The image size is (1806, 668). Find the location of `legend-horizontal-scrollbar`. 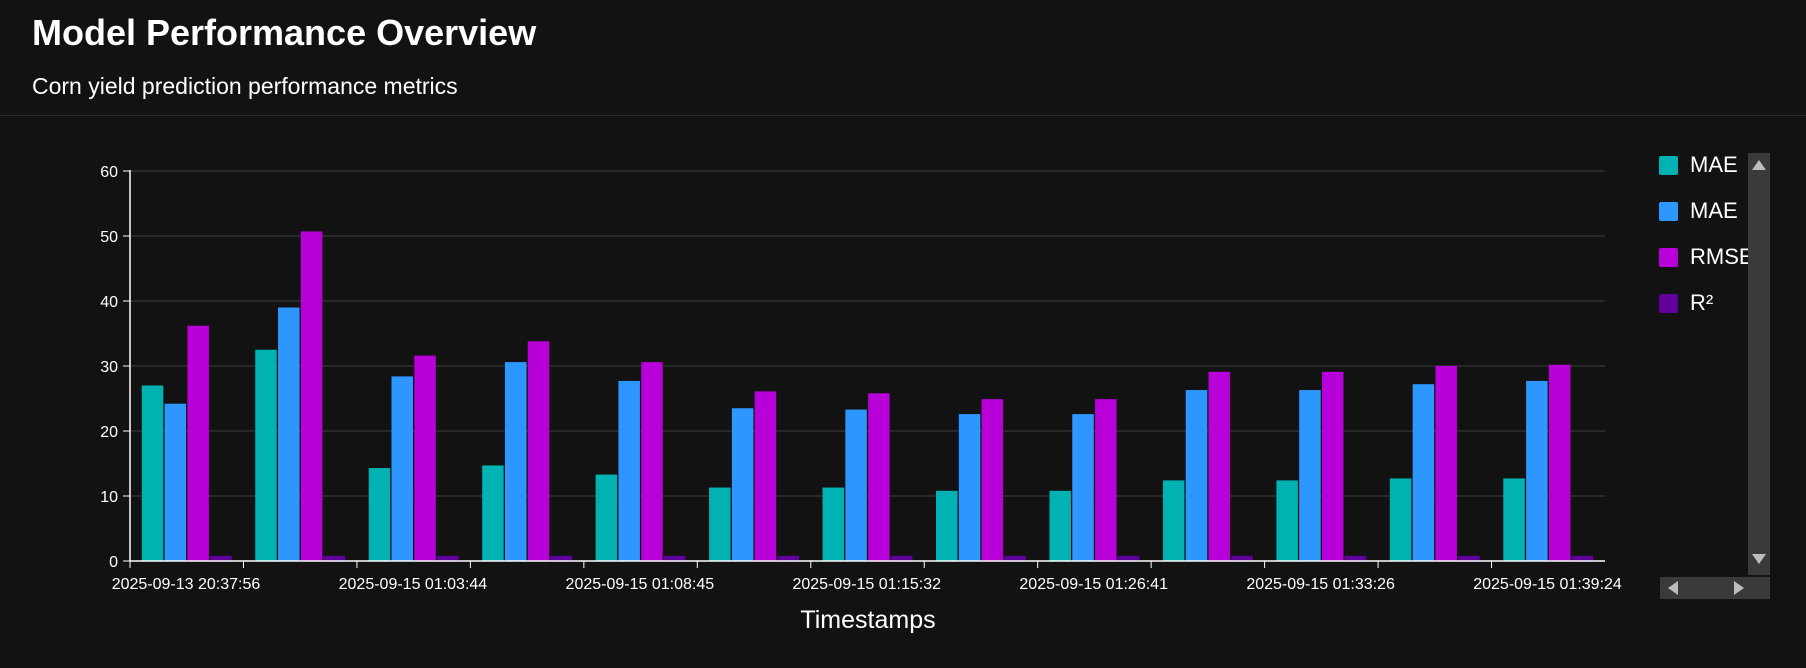

legend-horizontal-scrollbar is located at coordinates (1715, 588).